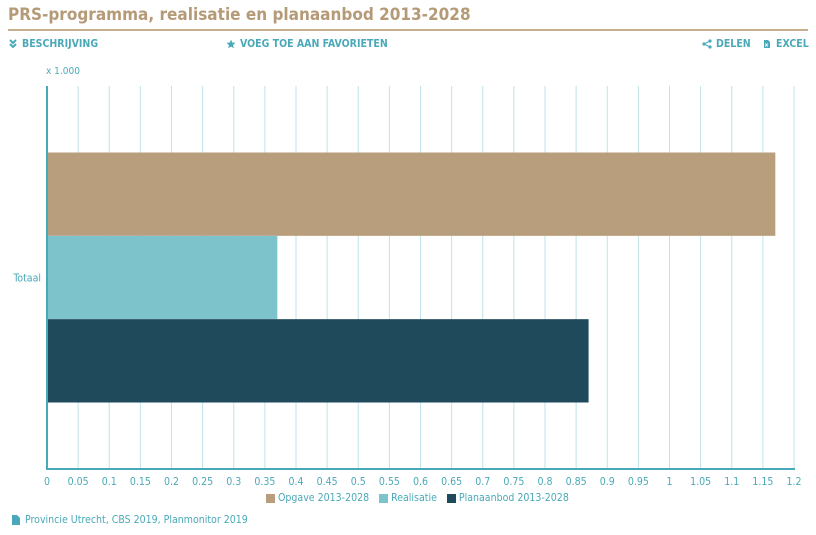 The height and width of the screenshot is (535, 816). What do you see at coordinates (731, 482) in the screenshot?
I see `x-tick-label: 1.1` at bounding box center [731, 482].